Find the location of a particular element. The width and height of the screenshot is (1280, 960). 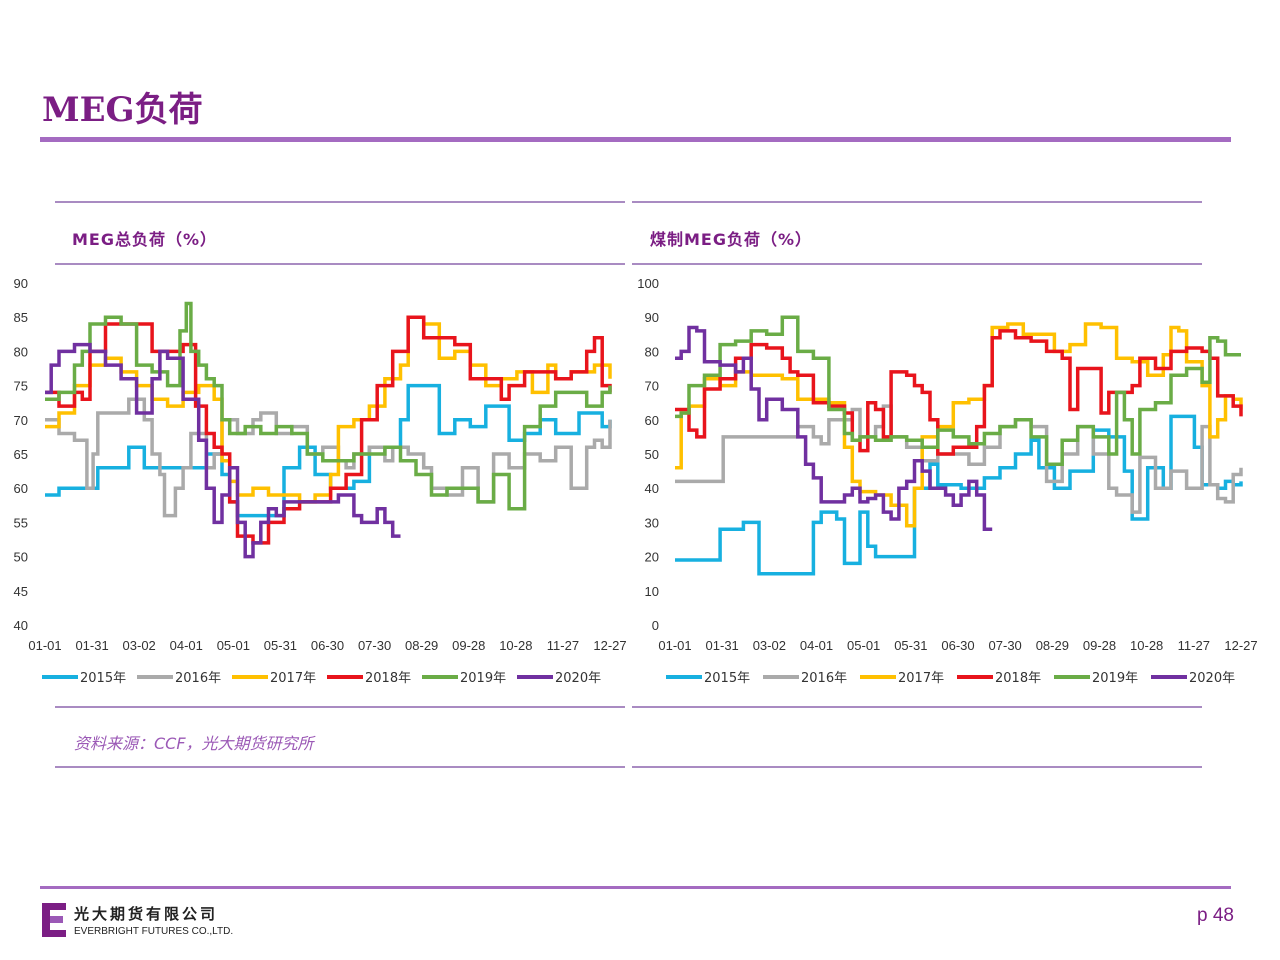

right-top-rule is located at coordinates (917, 202).